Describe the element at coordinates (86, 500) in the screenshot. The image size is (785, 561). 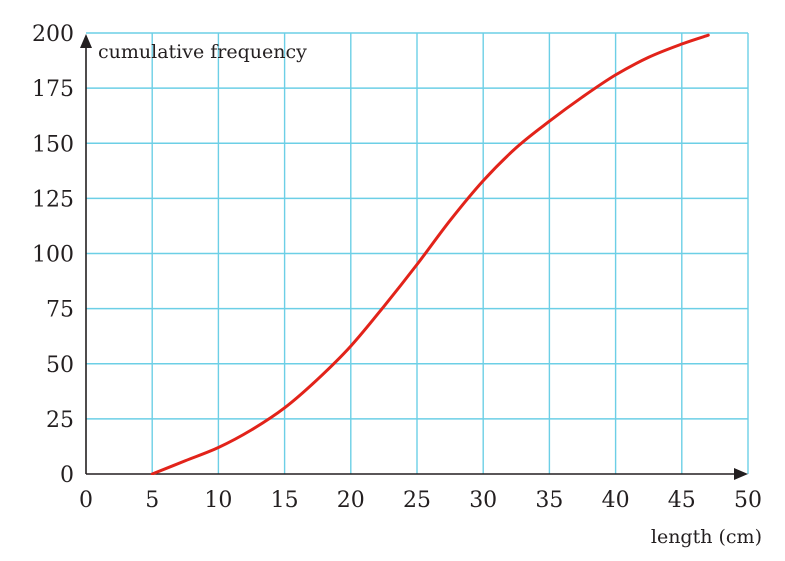
I see `x-tick-label: 0` at that location.